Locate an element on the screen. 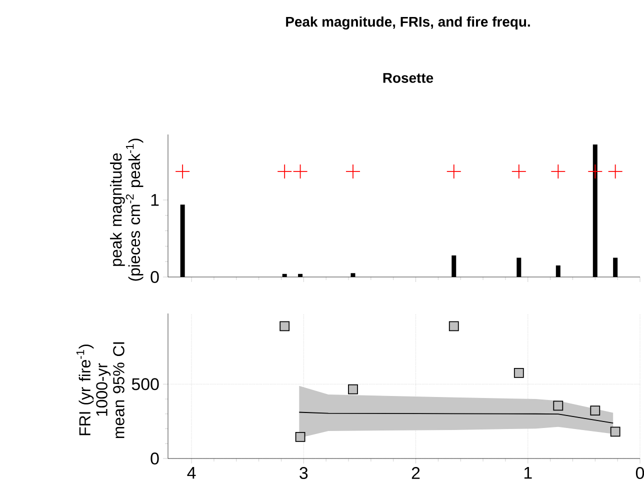 Image resolution: width=644 pixels, height=481 pixels. y-tick-label: 1 is located at coordinates (155, 200).